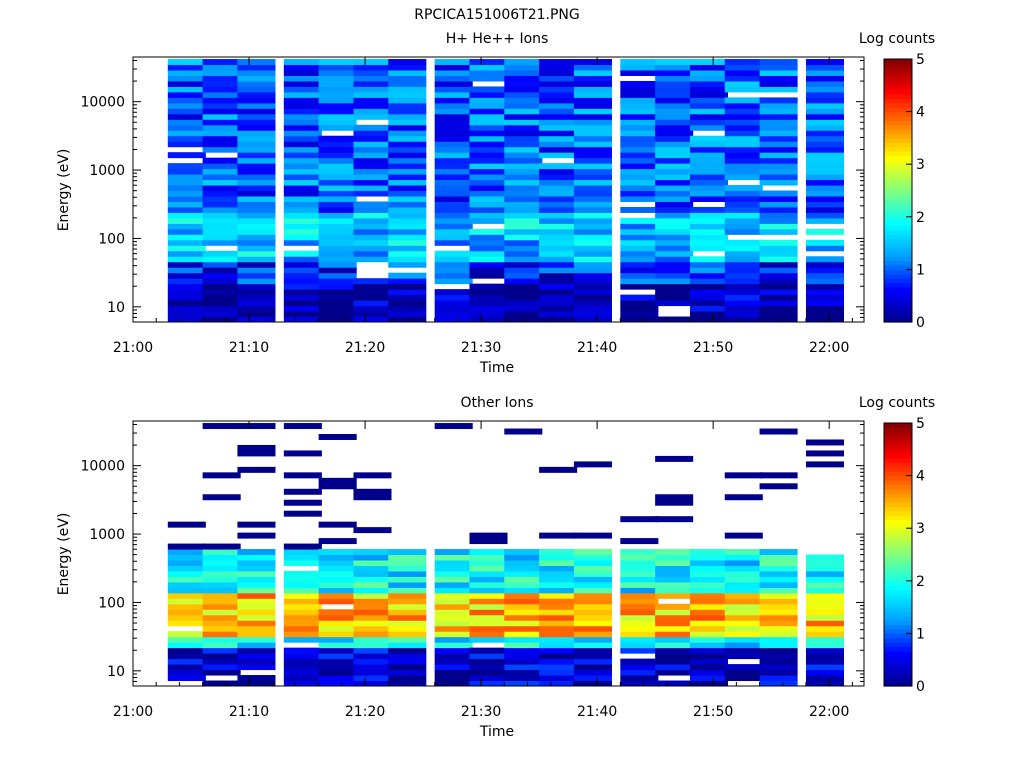  I want to click on x-axis-label: Time, so click(496, 732).